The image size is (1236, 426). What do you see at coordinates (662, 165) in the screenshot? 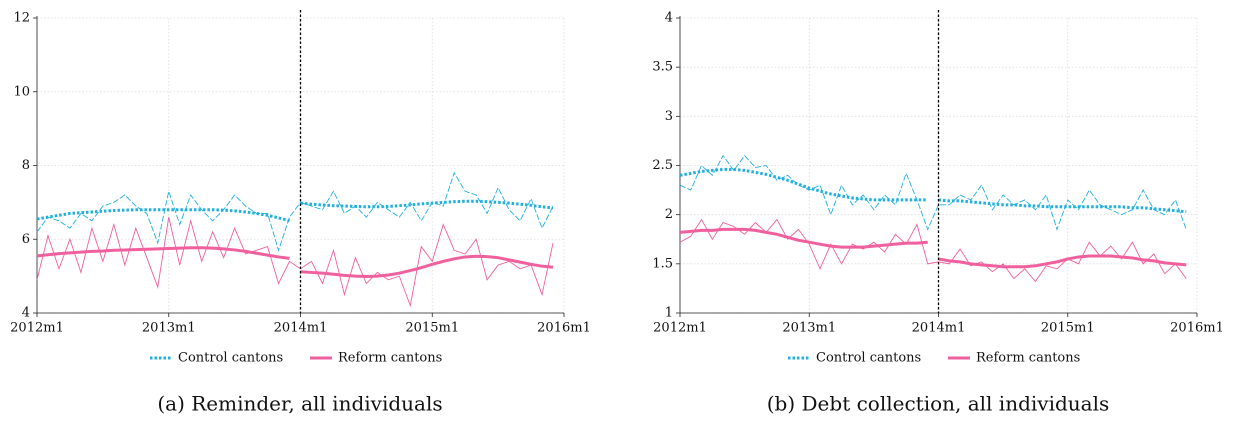
I see `y-tick-label: 2.5` at bounding box center [662, 165].